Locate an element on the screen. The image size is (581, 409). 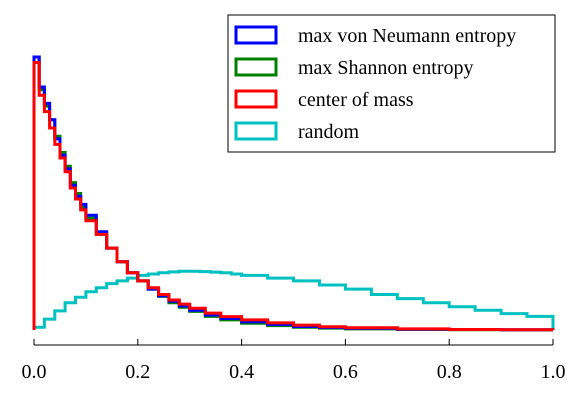
x-tick-label: 0.0 is located at coordinates (34, 372).